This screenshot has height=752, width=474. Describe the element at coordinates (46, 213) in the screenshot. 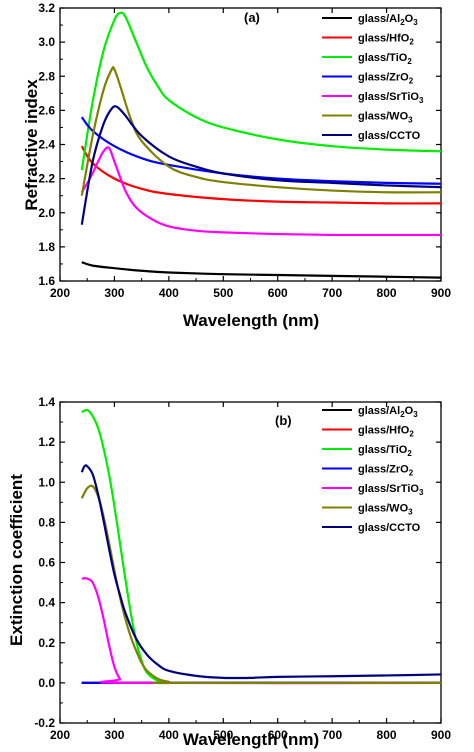

I see `y-tick-label: 2.0` at that location.